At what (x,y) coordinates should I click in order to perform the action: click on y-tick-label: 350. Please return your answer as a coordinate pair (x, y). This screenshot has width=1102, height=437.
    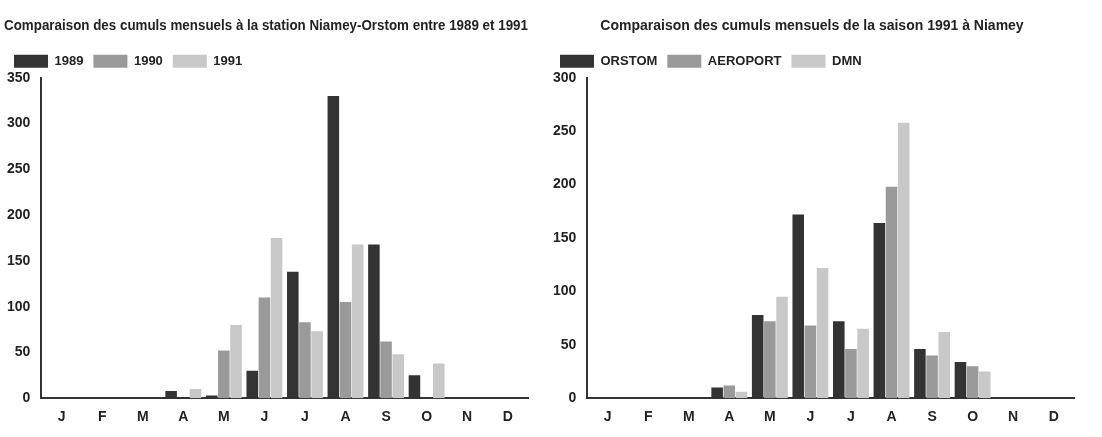
    Looking at the image, I should click on (19, 76).